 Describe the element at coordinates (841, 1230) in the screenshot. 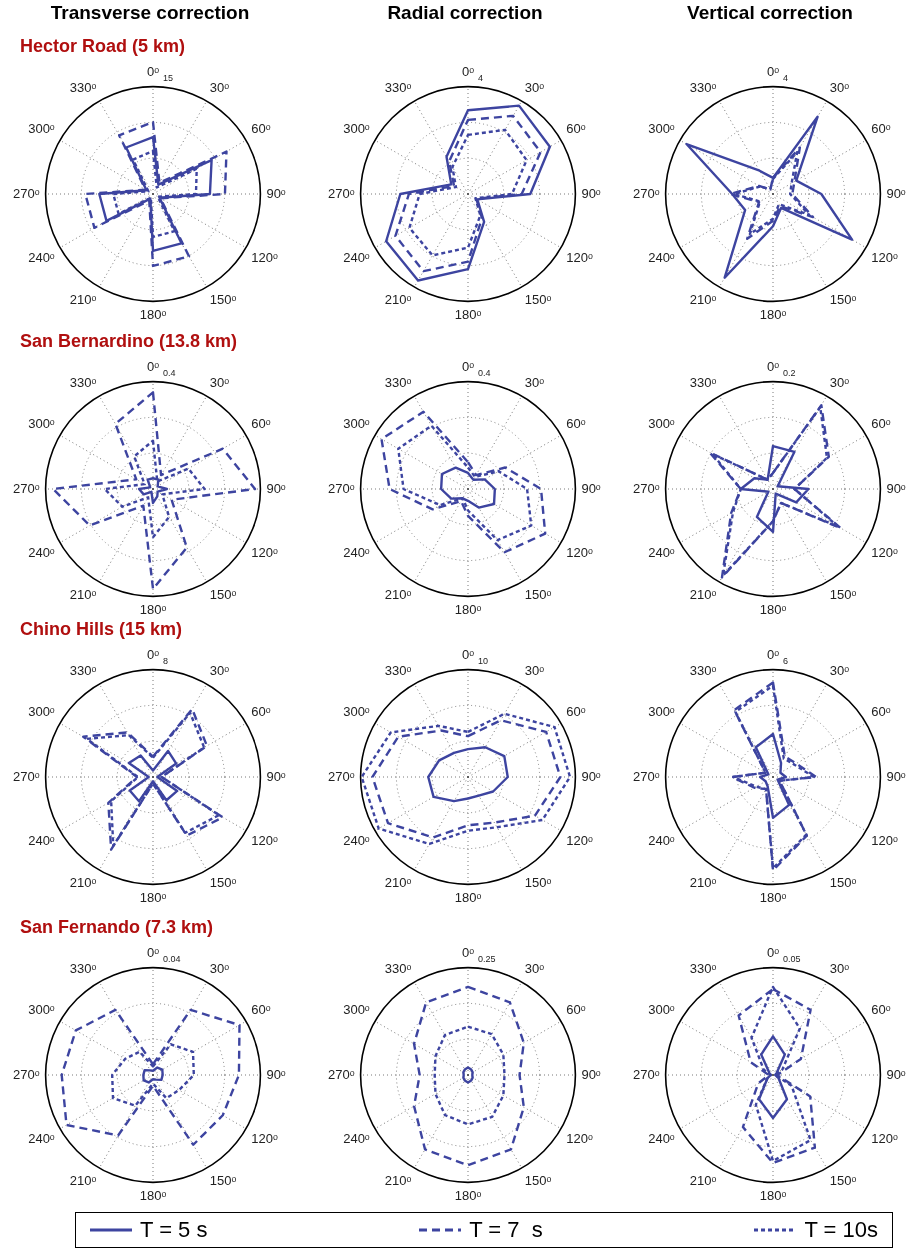

I see `legend-label: T = 10s` at that location.